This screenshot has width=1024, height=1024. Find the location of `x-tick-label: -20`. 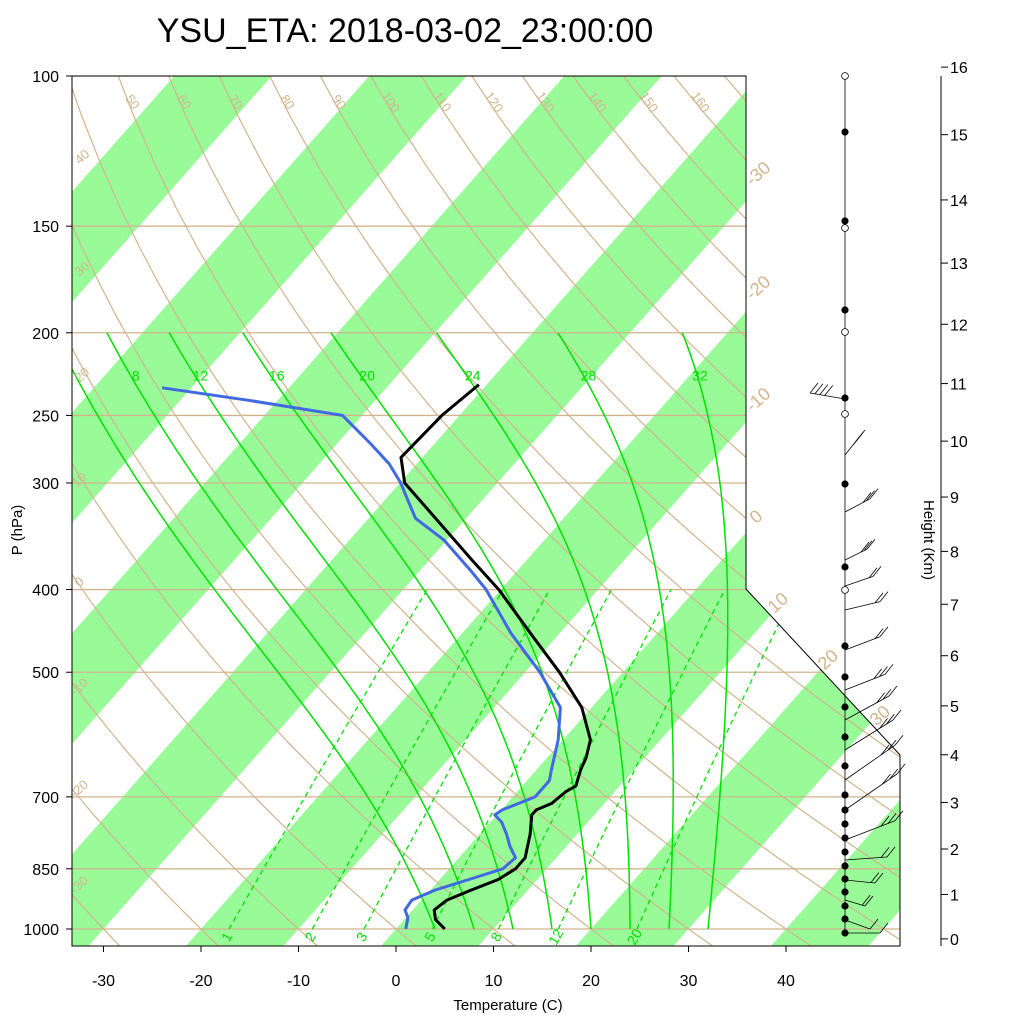

x-tick-label: -20 is located at coordinates (200, 981).